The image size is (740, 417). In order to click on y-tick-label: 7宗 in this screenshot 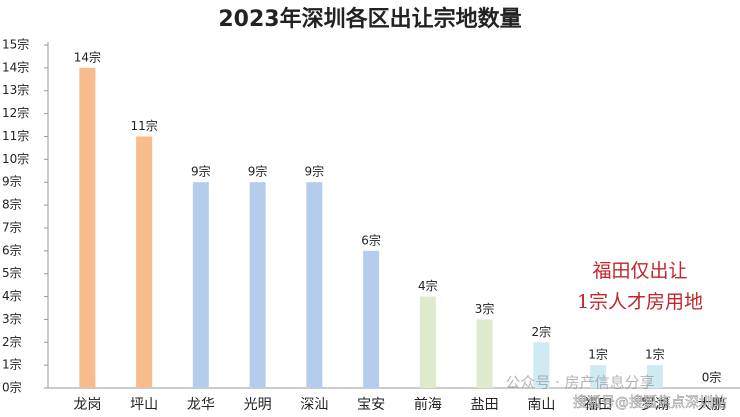, I will do `click(12, 226)`.